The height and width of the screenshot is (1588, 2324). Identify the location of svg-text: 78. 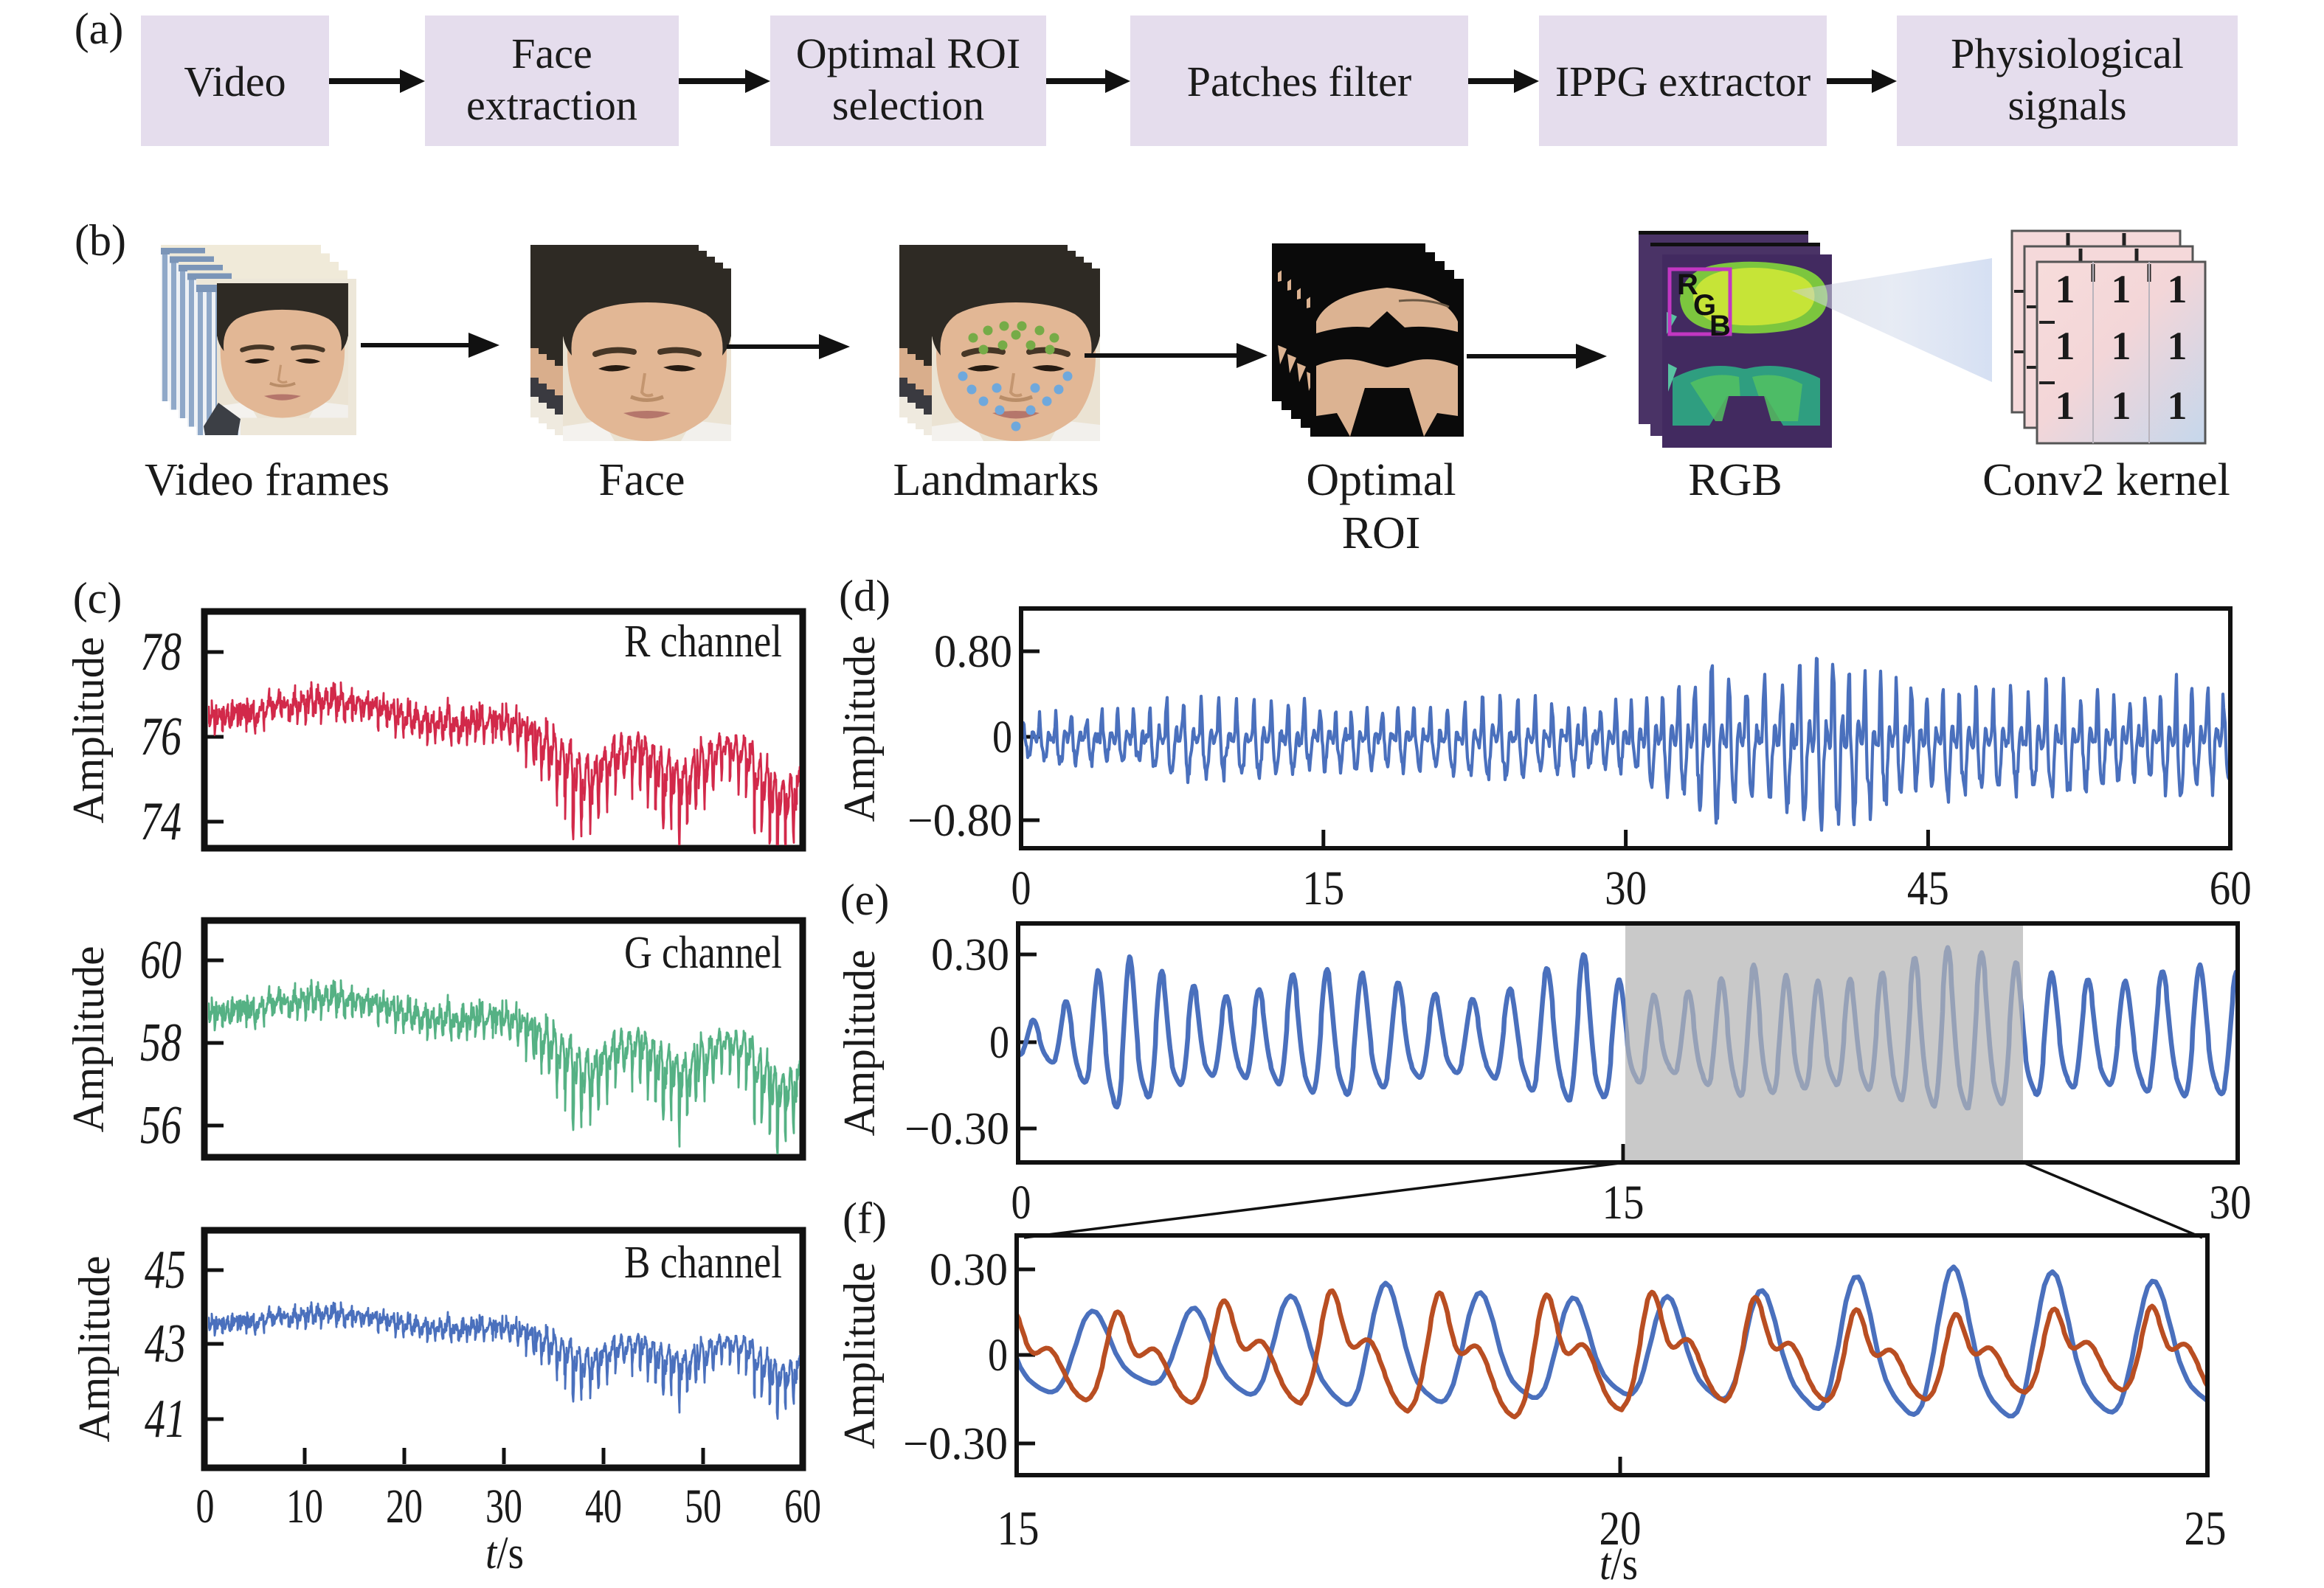
(160, 652).